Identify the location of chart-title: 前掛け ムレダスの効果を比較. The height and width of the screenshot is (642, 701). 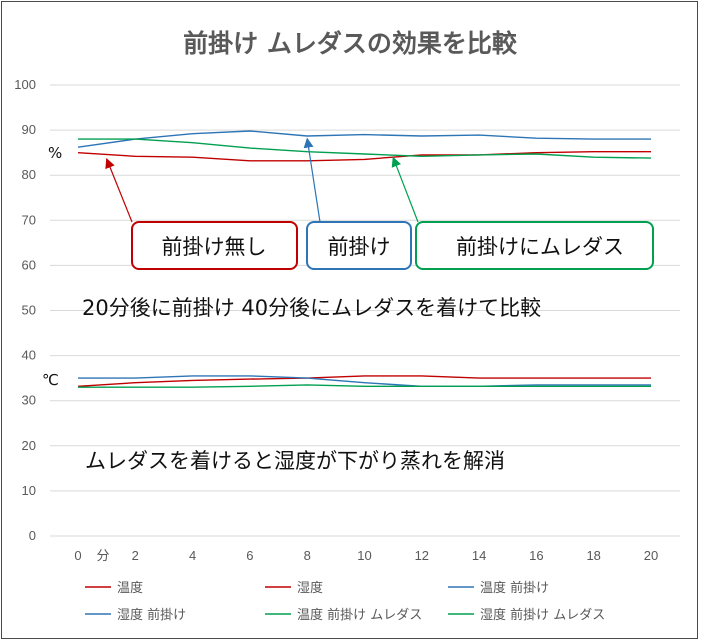
(350, 43).